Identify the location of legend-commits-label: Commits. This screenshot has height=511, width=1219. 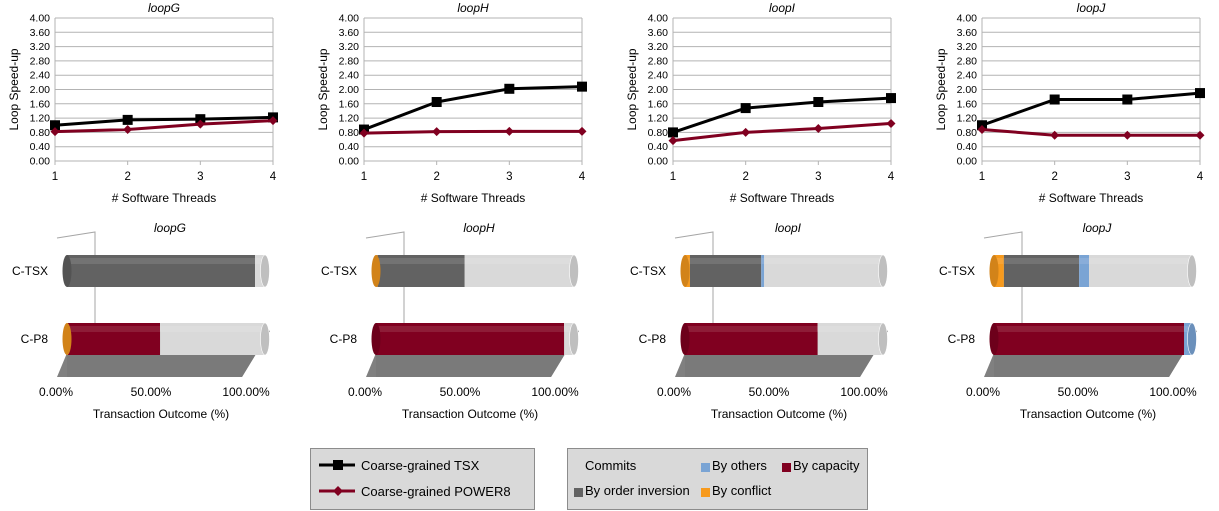
(611, 465).